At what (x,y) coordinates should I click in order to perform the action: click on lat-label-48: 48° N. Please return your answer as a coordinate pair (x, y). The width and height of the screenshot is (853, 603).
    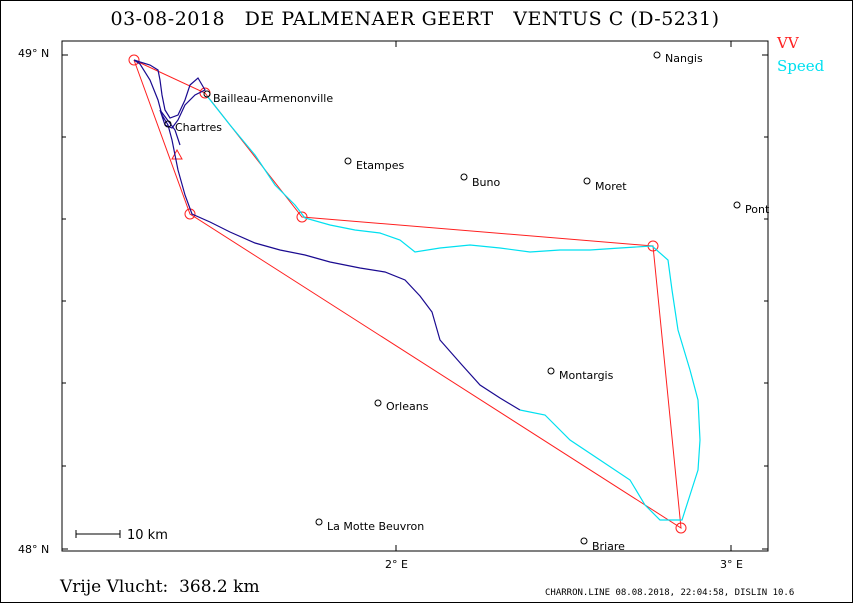
    Looking at the image, I should click on (34, 549).